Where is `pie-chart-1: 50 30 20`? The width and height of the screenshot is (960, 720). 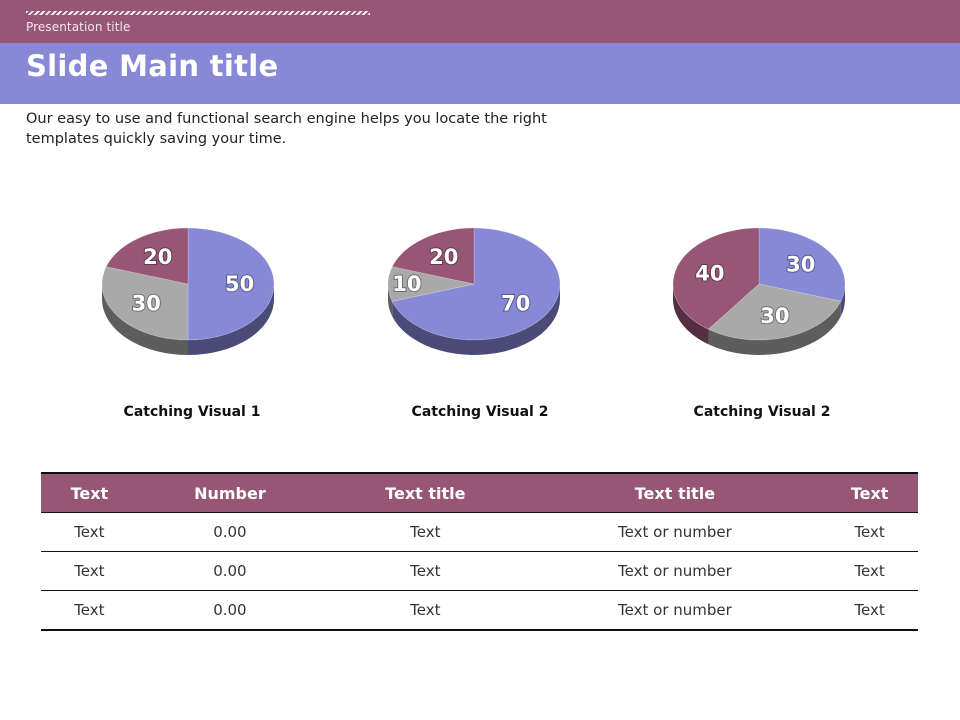
pie-chart-1: 50 30 20 is located at coordinates (188, 291).